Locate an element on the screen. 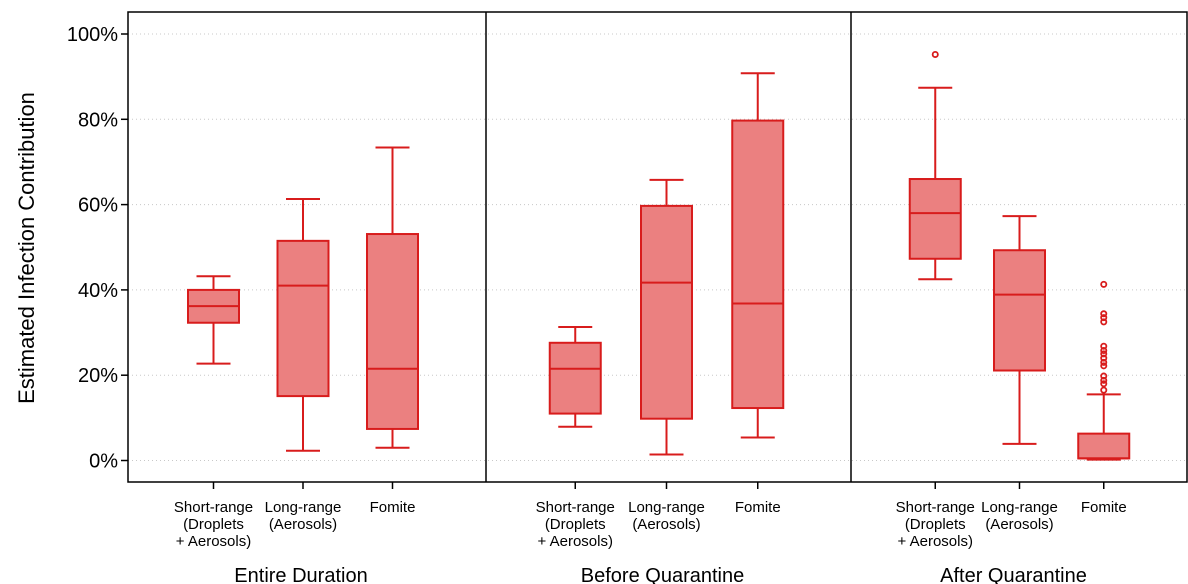 Image resolution: width=1188 pixels, height=584 pixels. panel-label: Entire Duration is located at coordinates (300, 574).